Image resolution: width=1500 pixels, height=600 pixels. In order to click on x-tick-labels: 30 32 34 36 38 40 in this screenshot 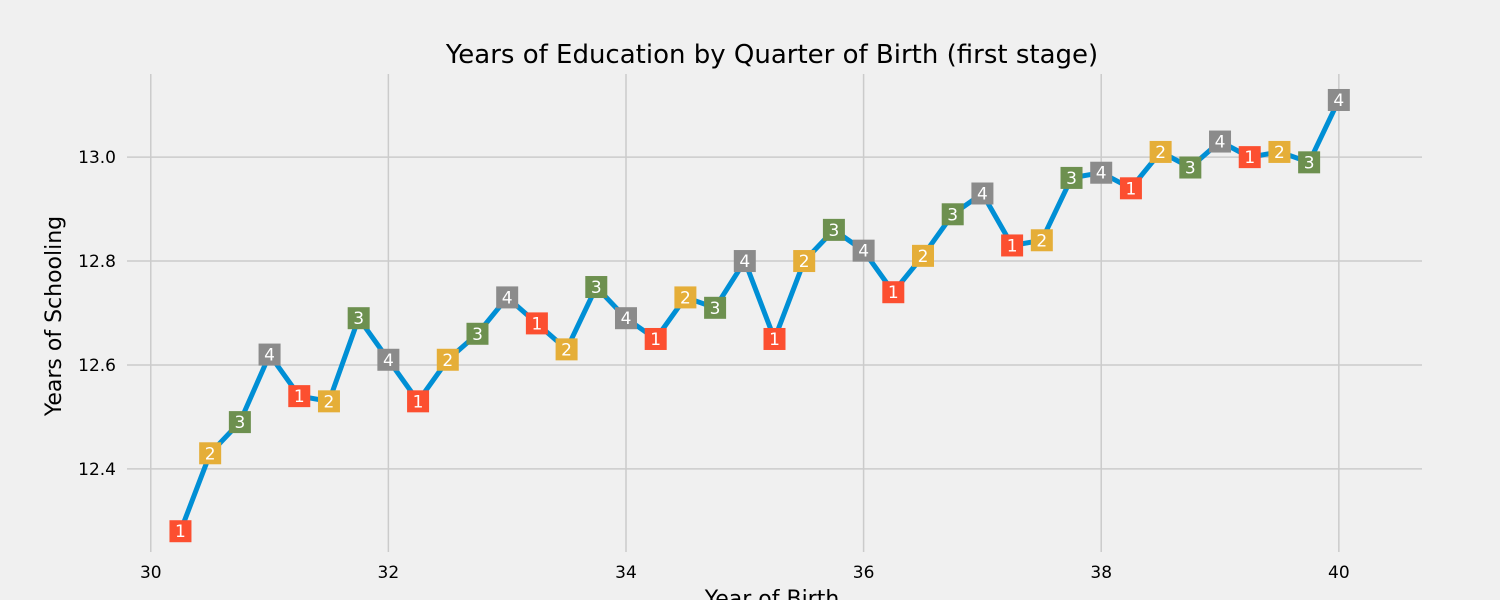, I will do `click(745, 573)`.